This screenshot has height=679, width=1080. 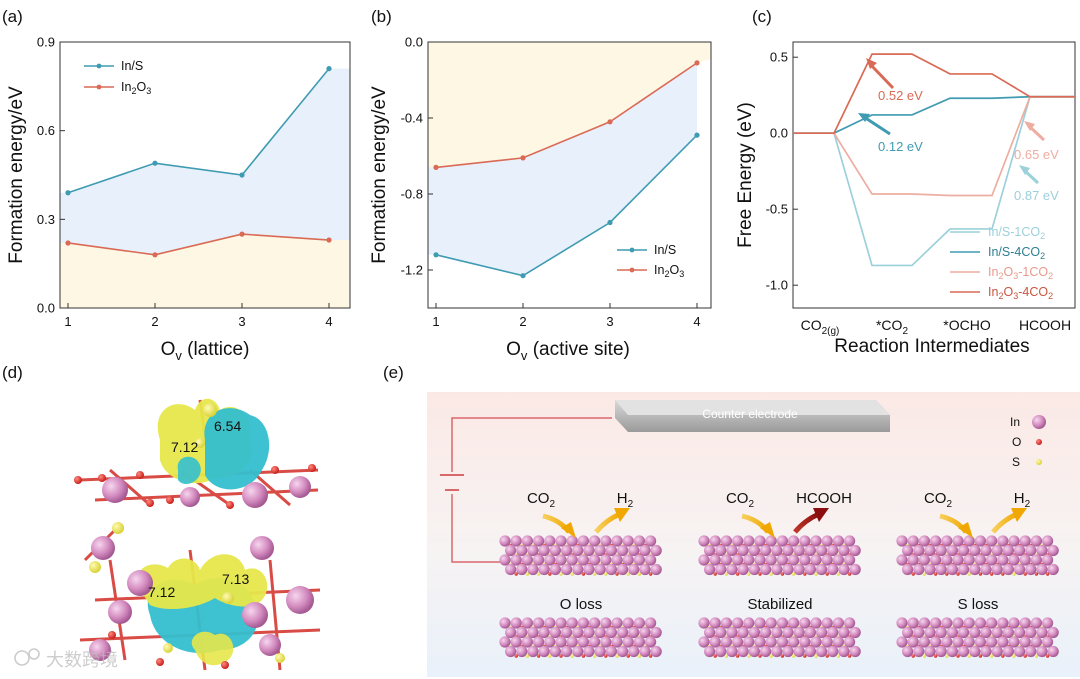 What do you see at coordinates (205, 175) in the screenshot?
I see `panel-a-frame` at bounding box center [205, 175].